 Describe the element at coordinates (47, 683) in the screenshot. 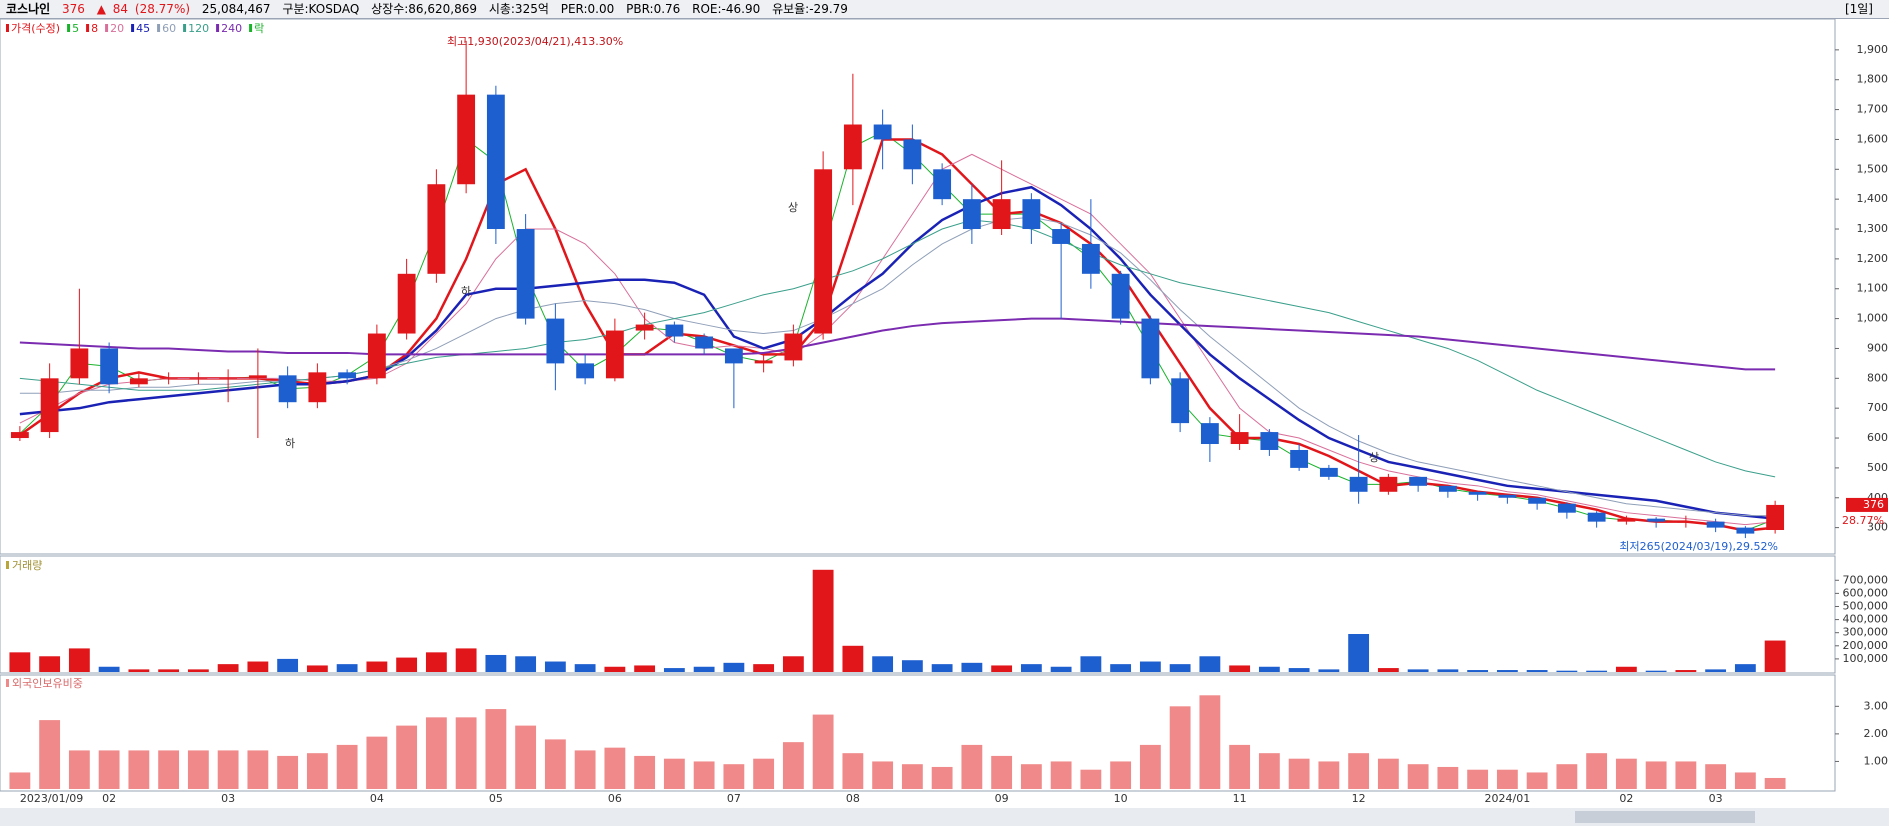

I see `pane-title: 외국인보유비중` at that location.